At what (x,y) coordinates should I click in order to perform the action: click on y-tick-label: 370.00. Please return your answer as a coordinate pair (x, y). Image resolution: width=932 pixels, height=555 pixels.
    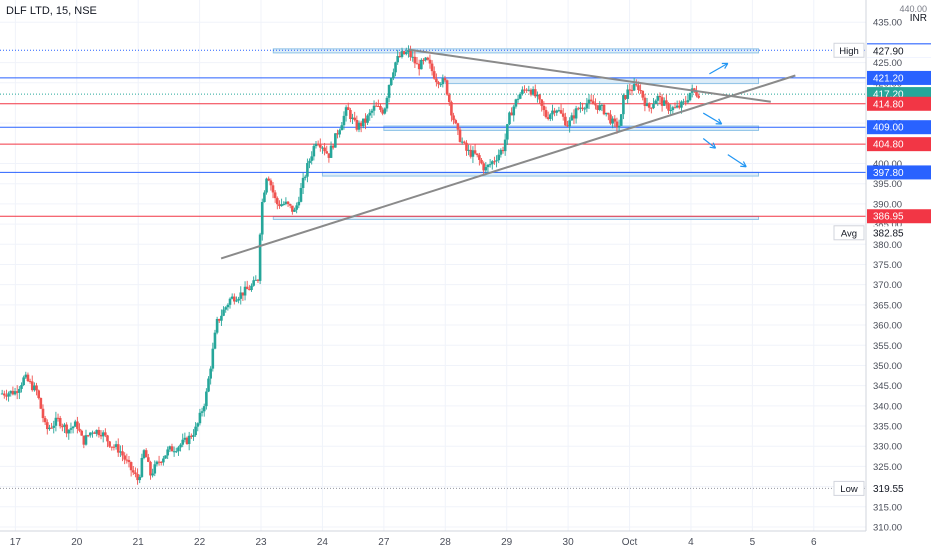
    Looking at the image, I should click on (887, 285).